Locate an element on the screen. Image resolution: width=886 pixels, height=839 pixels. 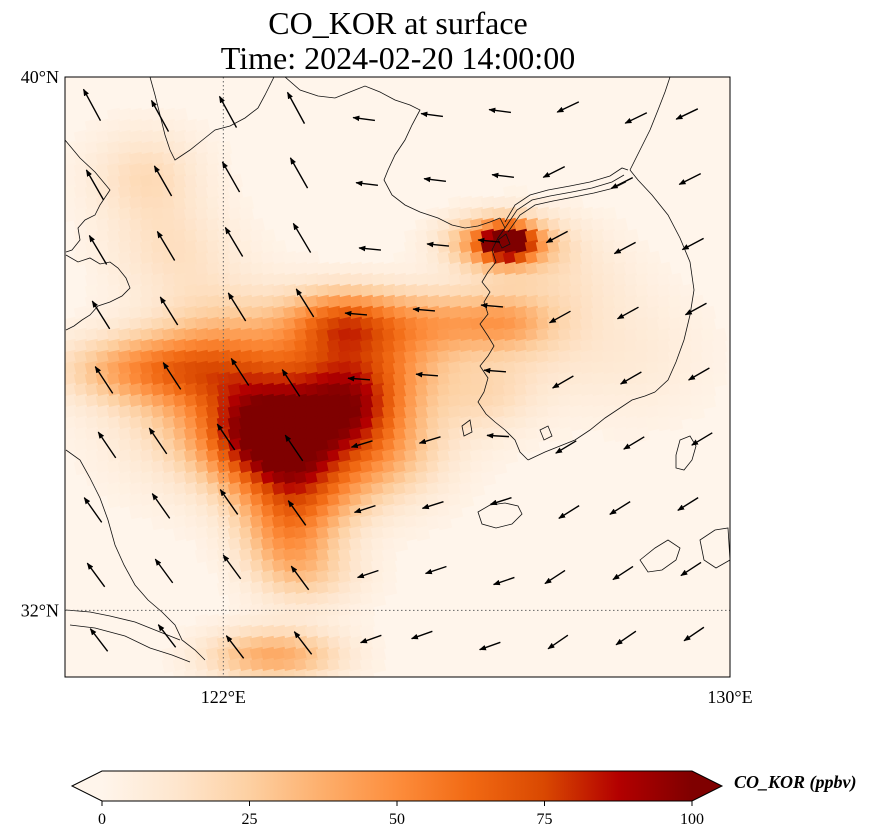
coastline-north-east is located at coordinates (650, 124).